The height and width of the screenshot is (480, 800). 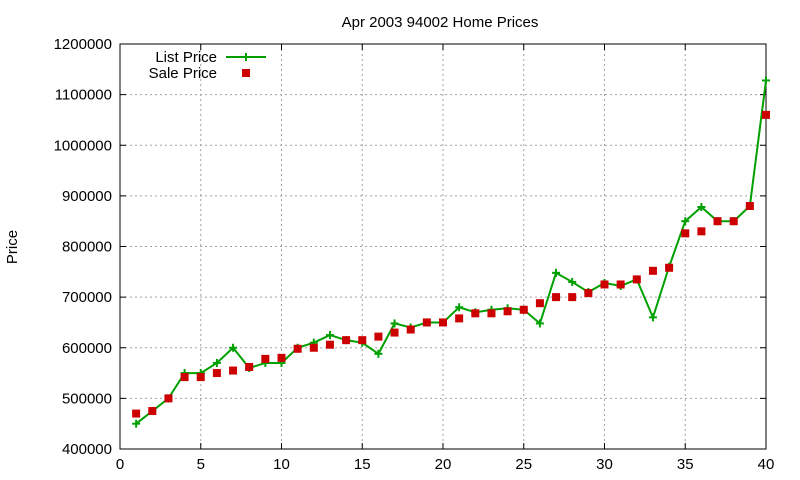 What do you see at coordinates (523, 464) in the screenshot?
I see `x-tick-label: 25` at bounding box center [523, 464].